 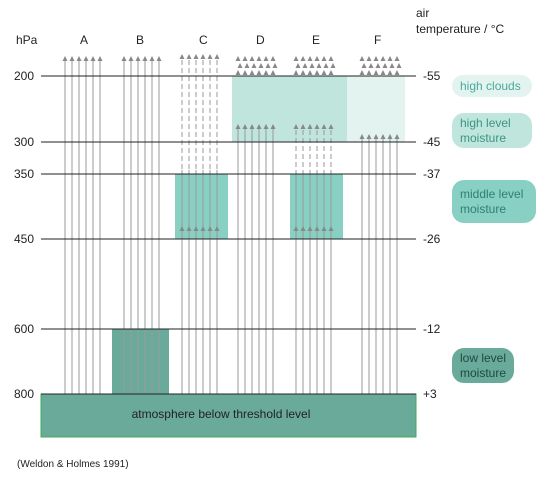 I want to click on legend-low-level-moisture: low level moisture, so click(x=483, y=365).